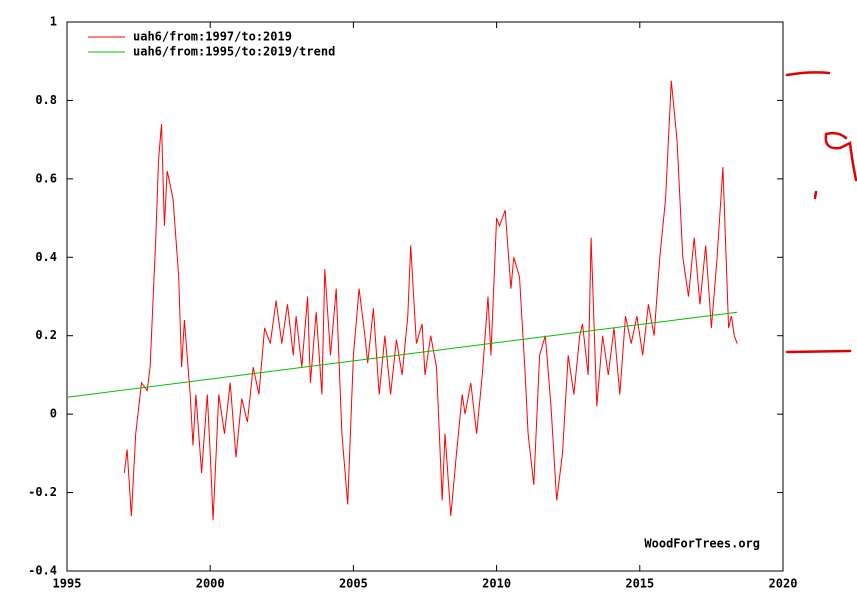  Describe the element at coordinates (42, 571) in the screenshot. I see `y-tick-label: -0.4` at that location.